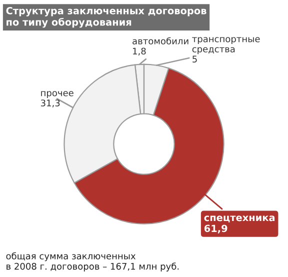  What do you see at coordinates (57, 94) in the screenshot?
I see `slice-label: прочее` at bounding box center [57, 94].